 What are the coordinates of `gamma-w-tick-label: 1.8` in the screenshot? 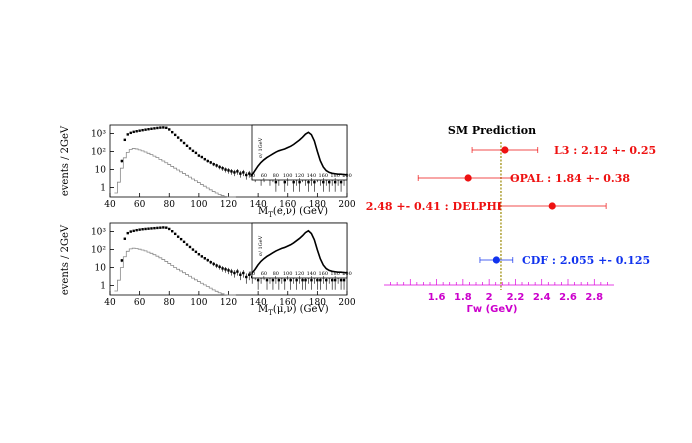 It's located at (463, 297).